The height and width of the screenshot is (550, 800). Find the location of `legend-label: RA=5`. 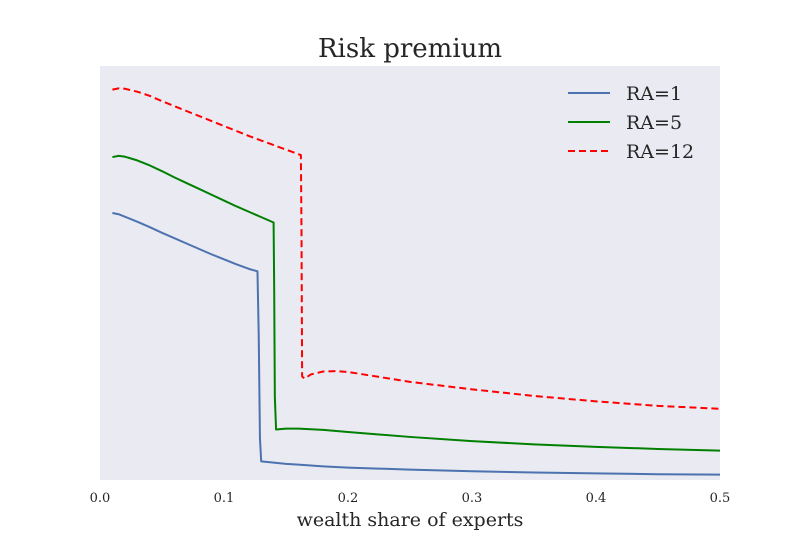

legend-label: RA=5 is located at coordinates (654, 123).